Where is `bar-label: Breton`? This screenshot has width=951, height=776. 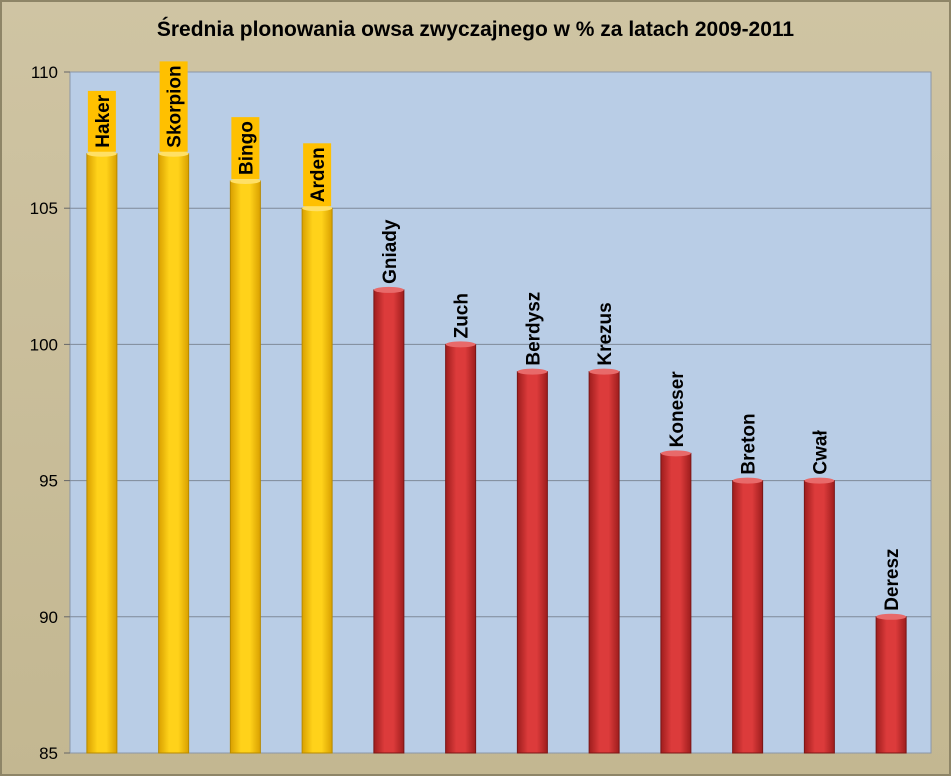
bar-label: Breton is located at coordinates (749, 443).